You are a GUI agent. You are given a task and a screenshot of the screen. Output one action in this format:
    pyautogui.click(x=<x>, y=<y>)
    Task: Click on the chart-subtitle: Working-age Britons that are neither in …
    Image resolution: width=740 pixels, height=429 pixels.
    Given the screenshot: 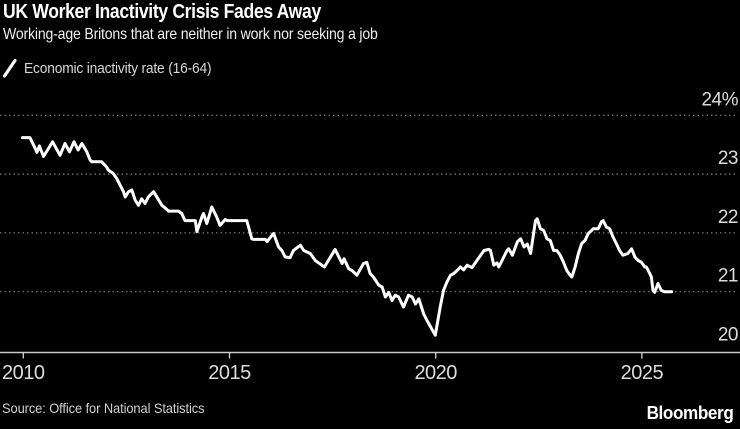 What is the action you would take?
    pyautogui.click(x=190, y=34)
    